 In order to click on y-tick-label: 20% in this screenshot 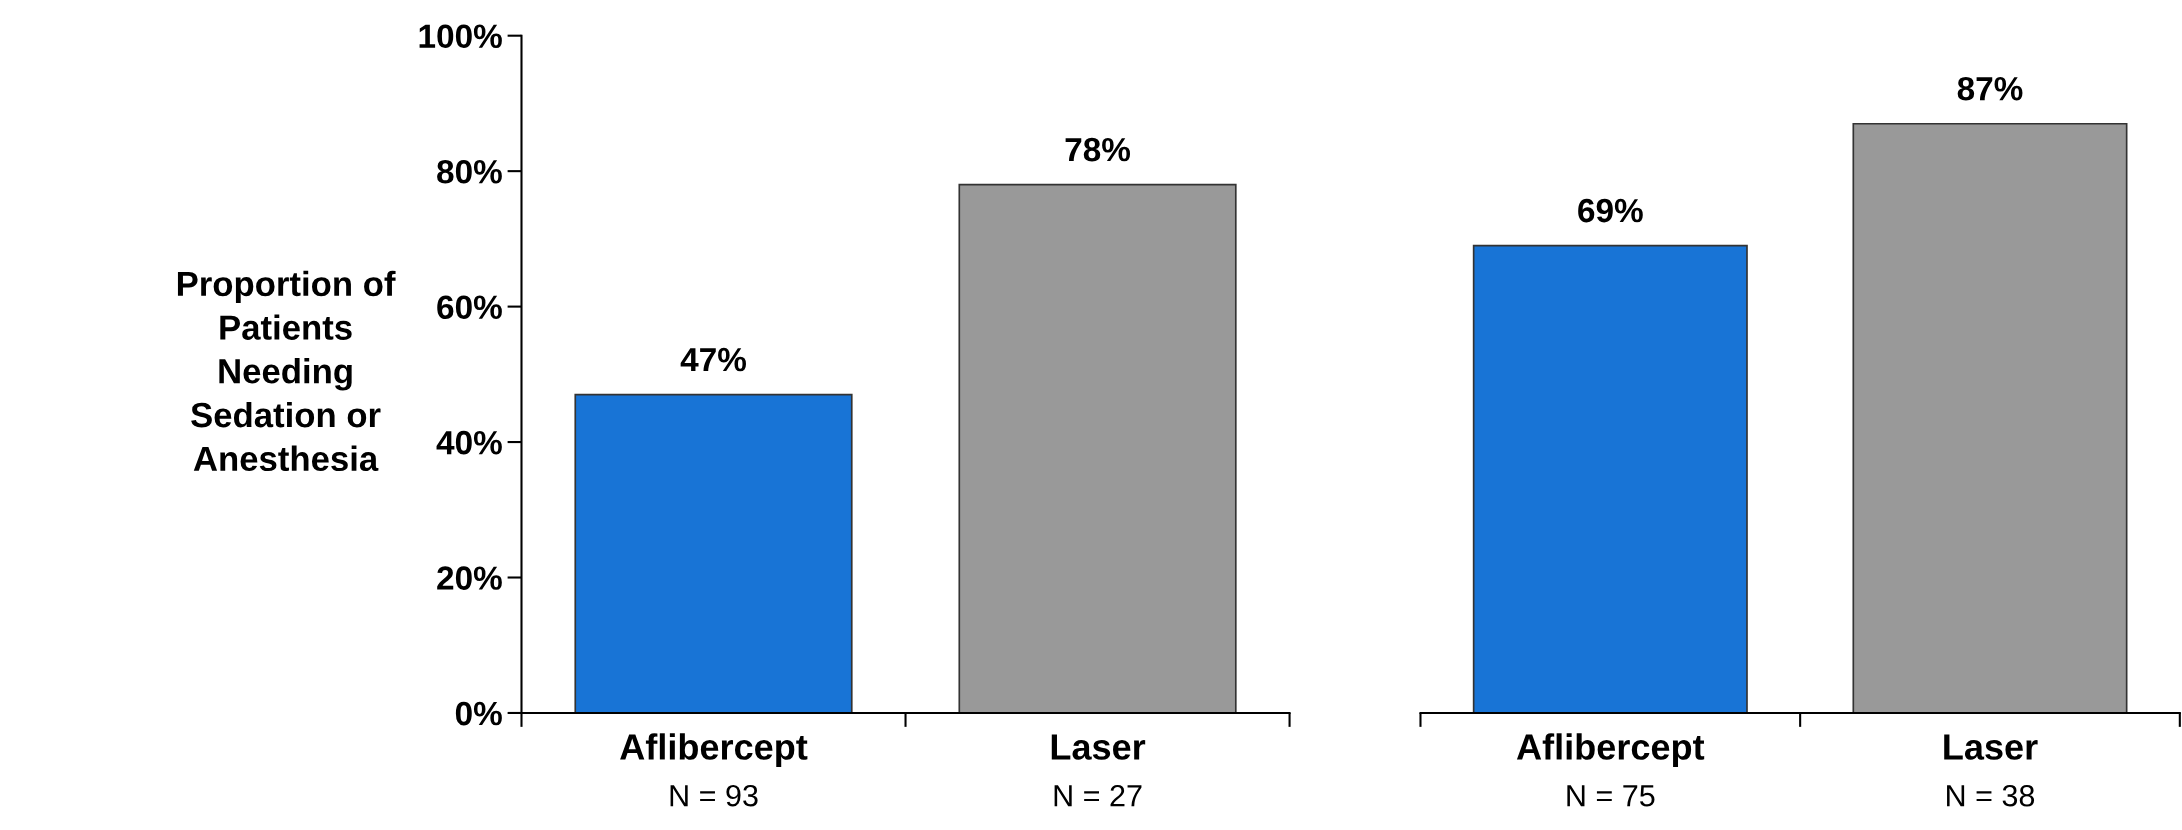, I will do `click(469, 578)`.